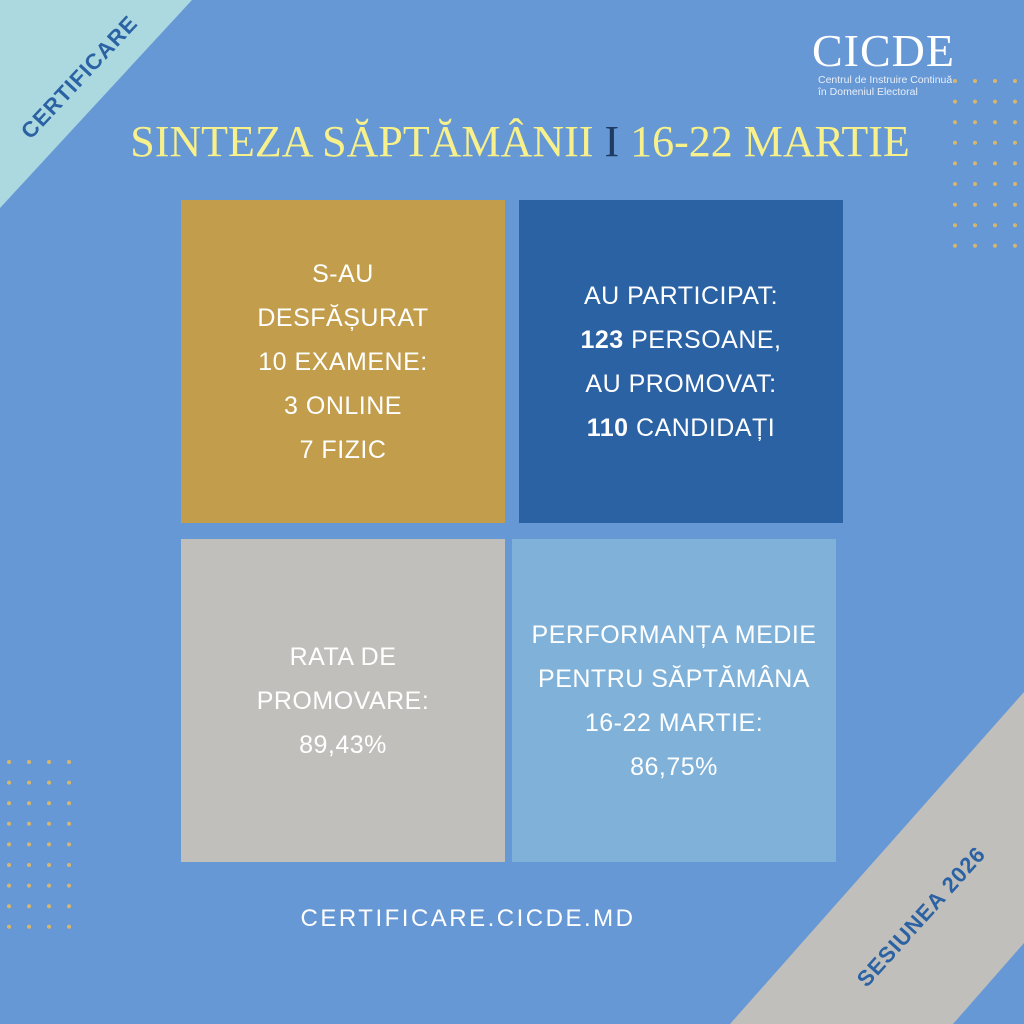  I want to click on title-main: SINTEZA SĂPTĂMÂNII, so click(362, 141).